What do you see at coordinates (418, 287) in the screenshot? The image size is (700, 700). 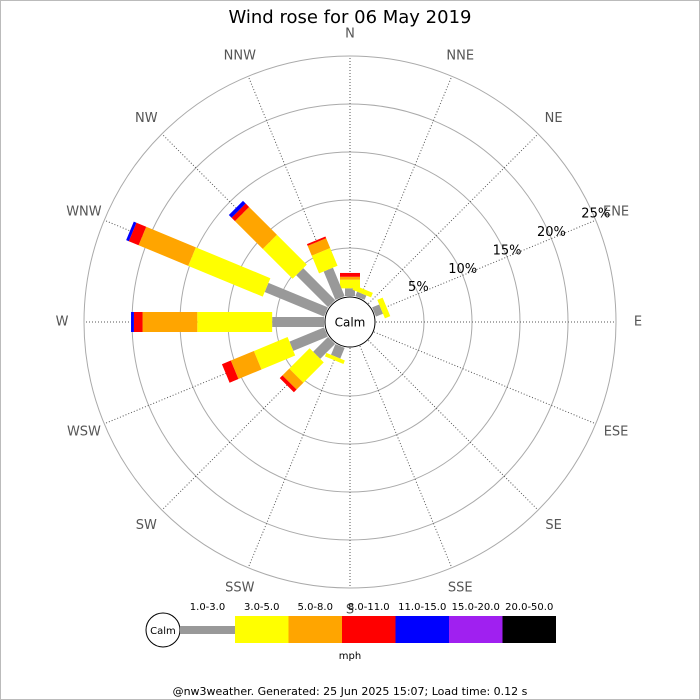 I see `ring-label: 5%` at bounding box center [418, 287].